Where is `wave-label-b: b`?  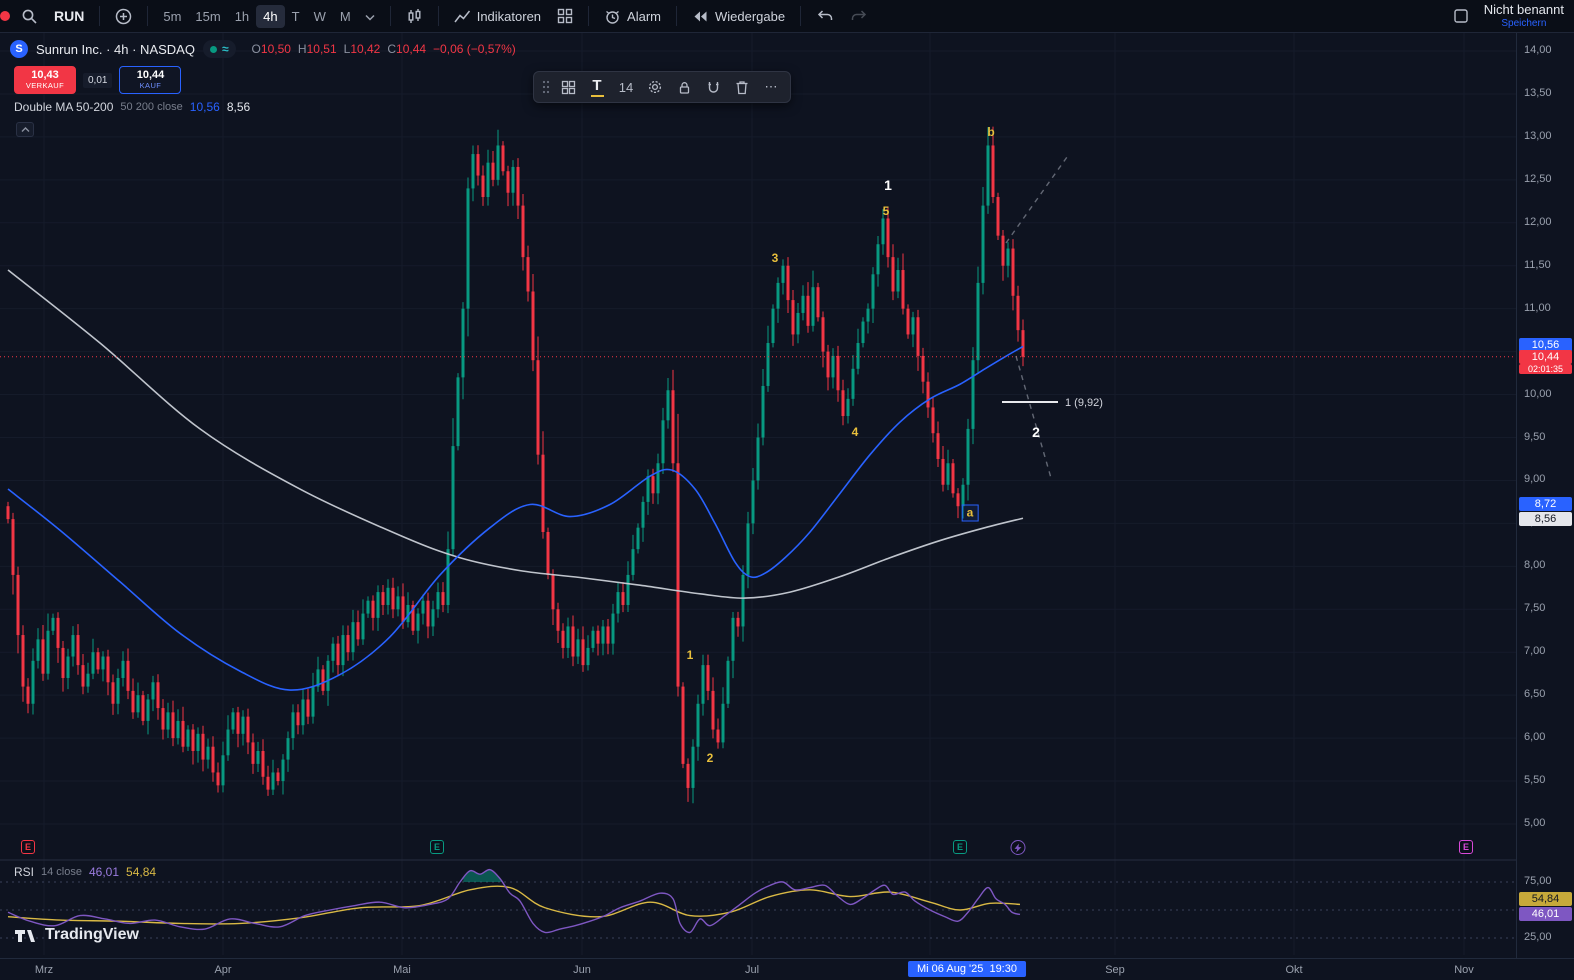
wave-label-b: b is located at coordinates (991, 132).